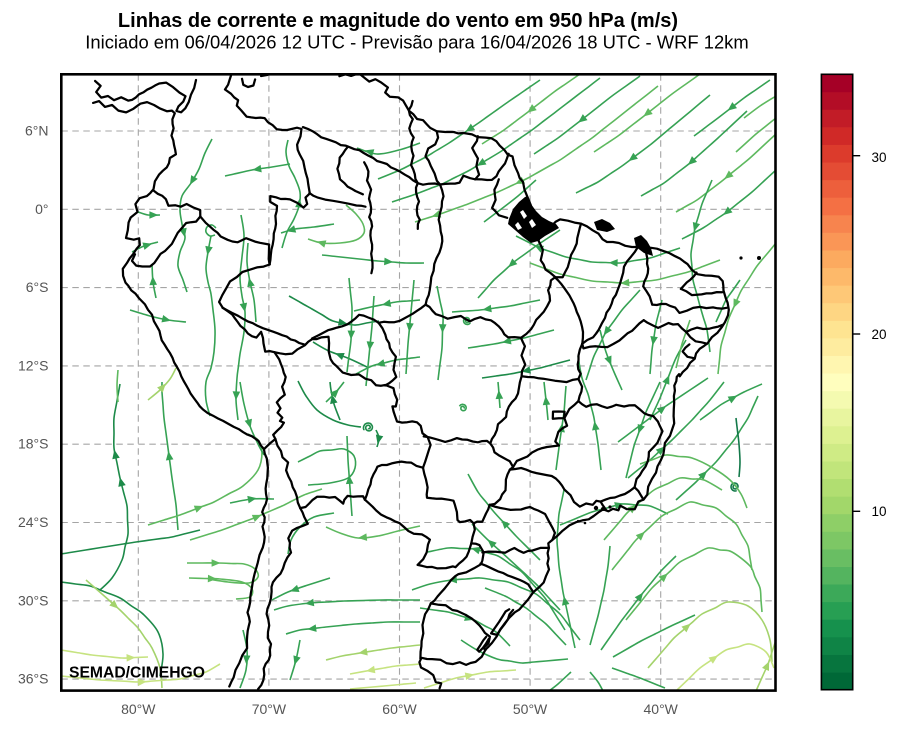  I want to click on svg-text: 6°N, so click(37, 131).